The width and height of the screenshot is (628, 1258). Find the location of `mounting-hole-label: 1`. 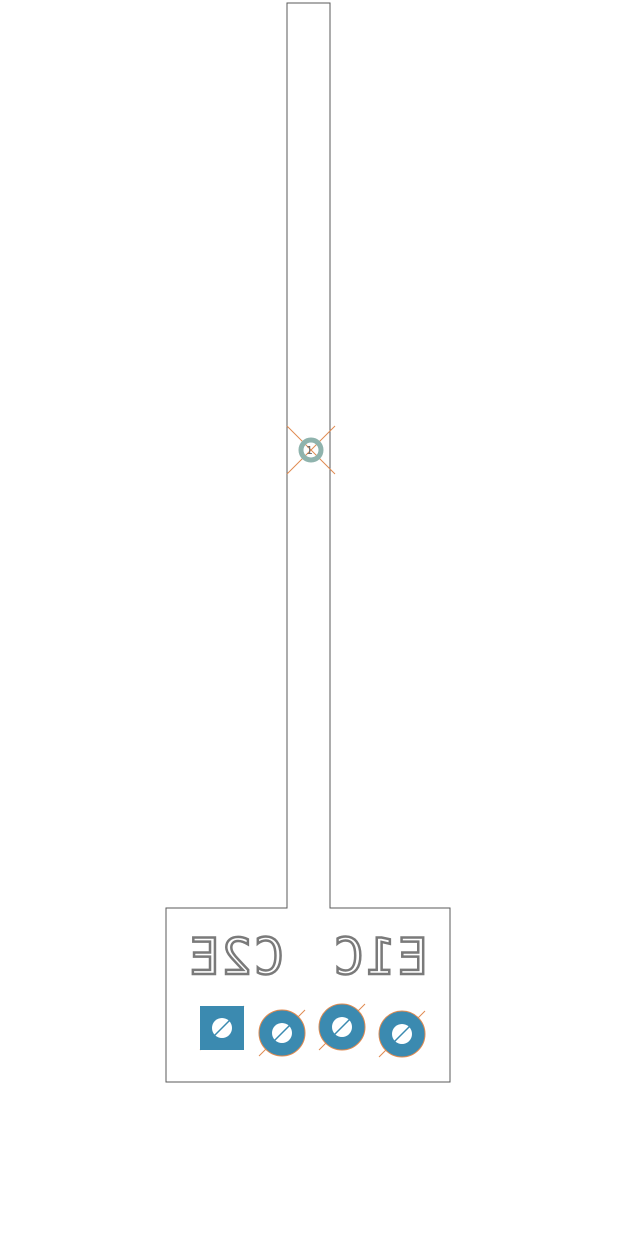

mounting-hole-label: 1 is located at coordinates (309, 450).